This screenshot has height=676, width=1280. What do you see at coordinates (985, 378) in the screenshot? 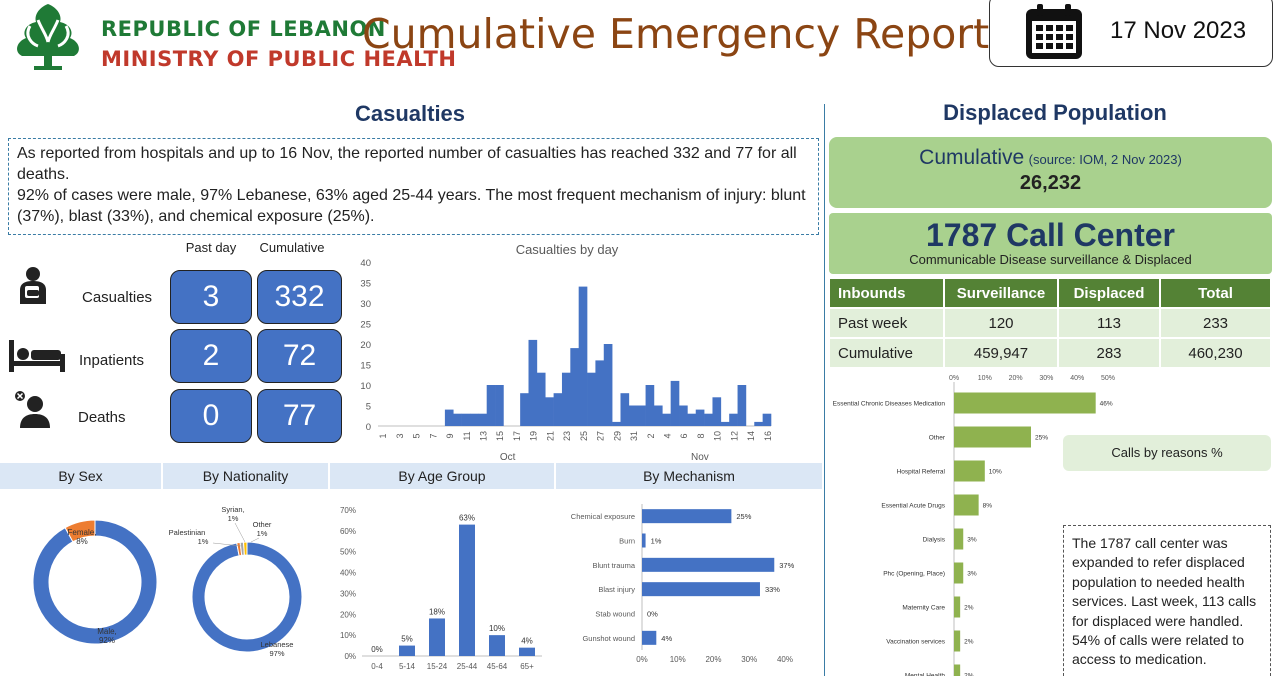
I see `x-tick-label: 10%` at bounding box center [985, 378].